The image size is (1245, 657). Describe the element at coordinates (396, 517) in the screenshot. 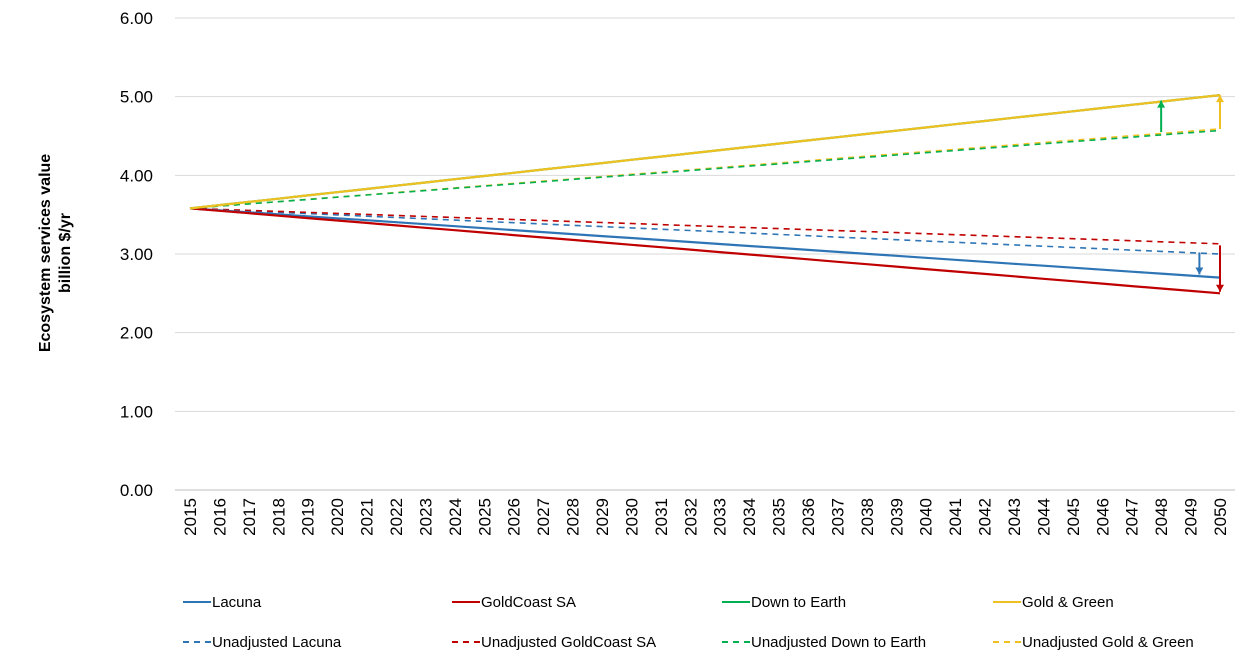

I see `x-tick-label: 2022` at that location.